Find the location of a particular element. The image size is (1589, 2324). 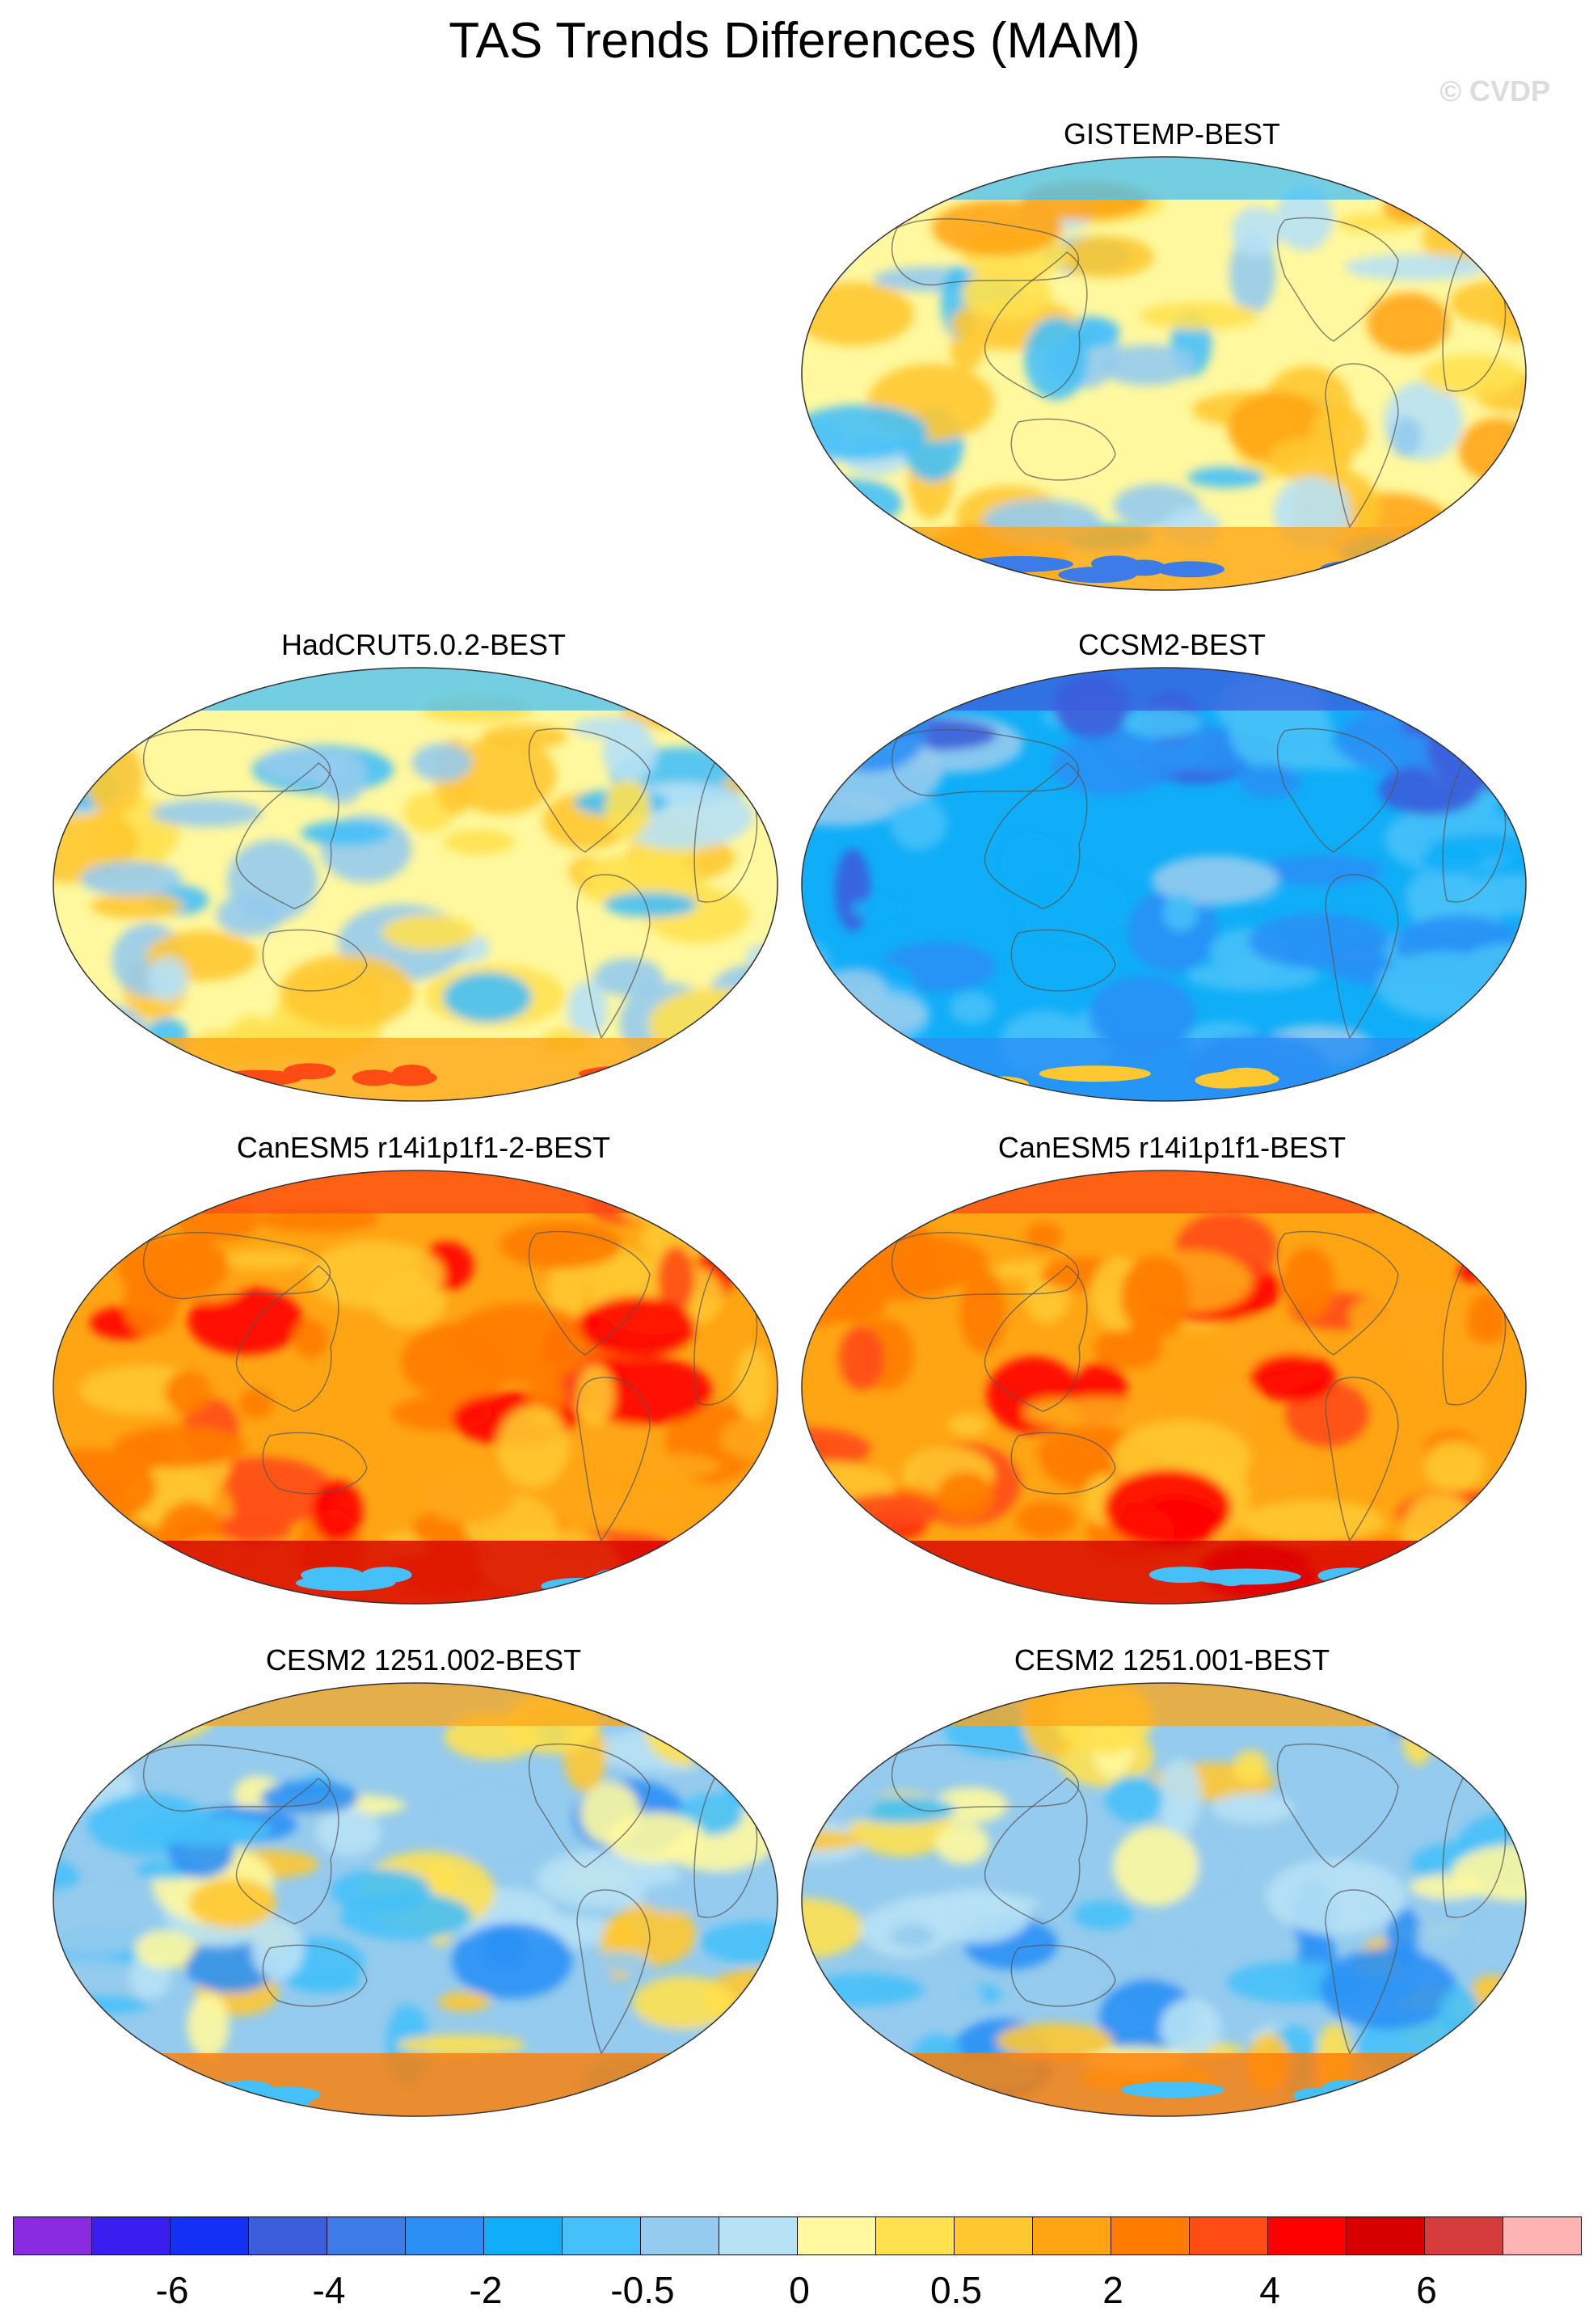

panel-title: CanESM5 r14i1p1f1-2-BEST is located at coordinates (423, 1147).